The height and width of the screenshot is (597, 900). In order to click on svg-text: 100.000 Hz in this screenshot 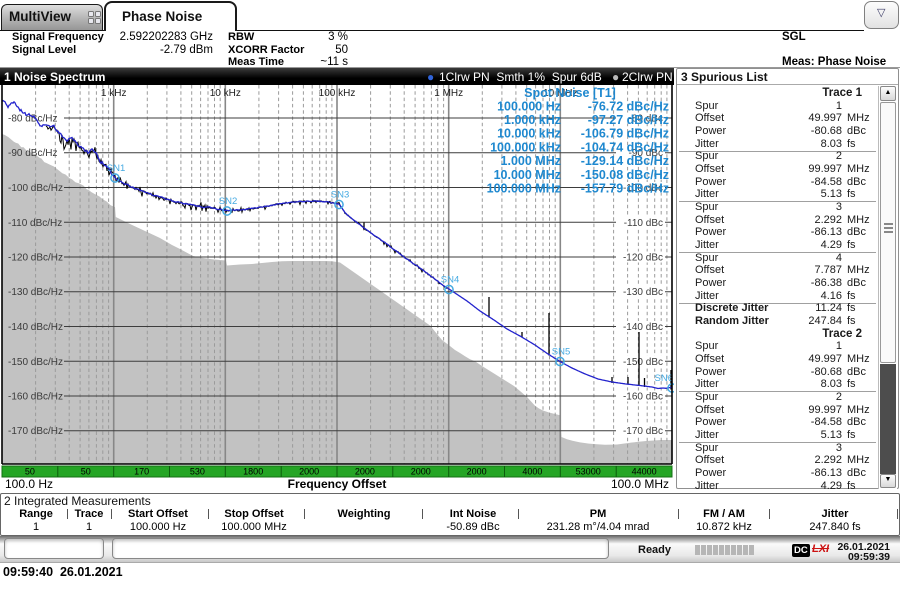, I will do `click(529, 106)`.